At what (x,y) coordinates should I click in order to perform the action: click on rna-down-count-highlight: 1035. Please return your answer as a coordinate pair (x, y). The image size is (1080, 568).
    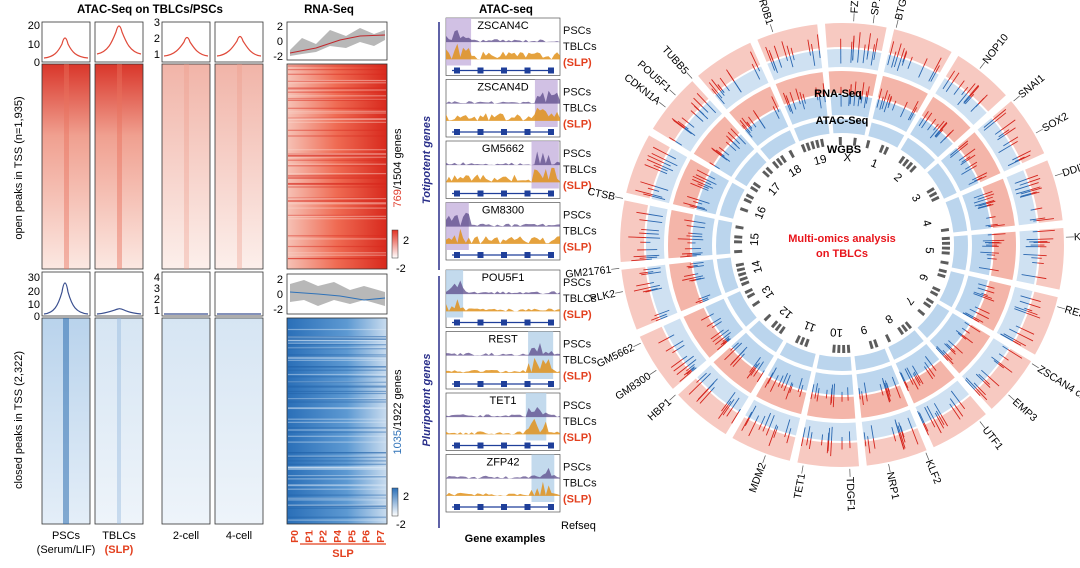
    Looking at the image, I should click on (398, 442).